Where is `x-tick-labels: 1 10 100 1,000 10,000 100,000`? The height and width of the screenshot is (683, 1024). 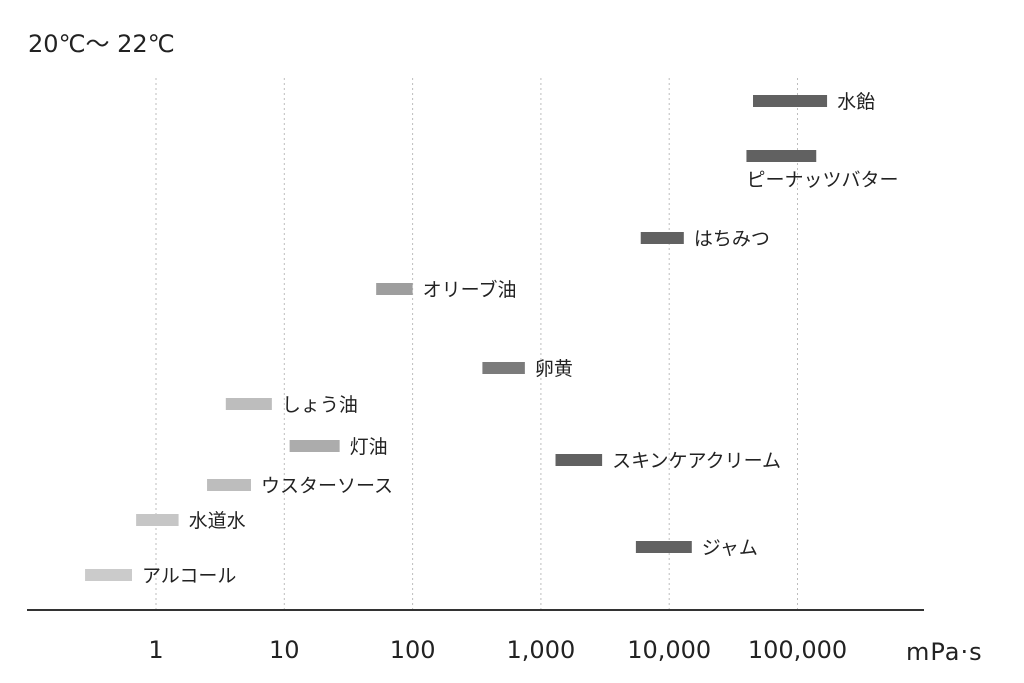
x-tick-labels: 1 10 100 1,000 10,000 100,000 is located at coordinates (497, 650).